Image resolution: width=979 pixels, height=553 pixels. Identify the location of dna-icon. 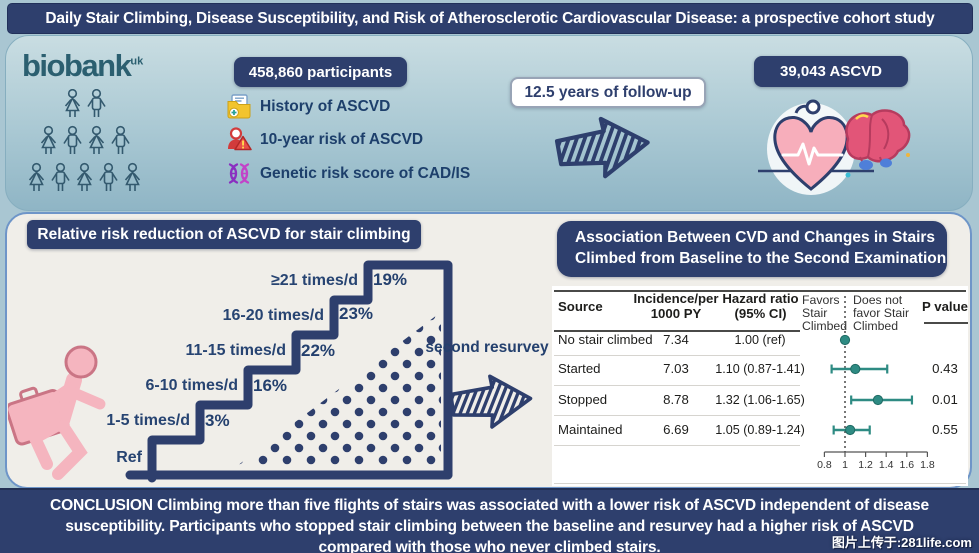
(239, 173).